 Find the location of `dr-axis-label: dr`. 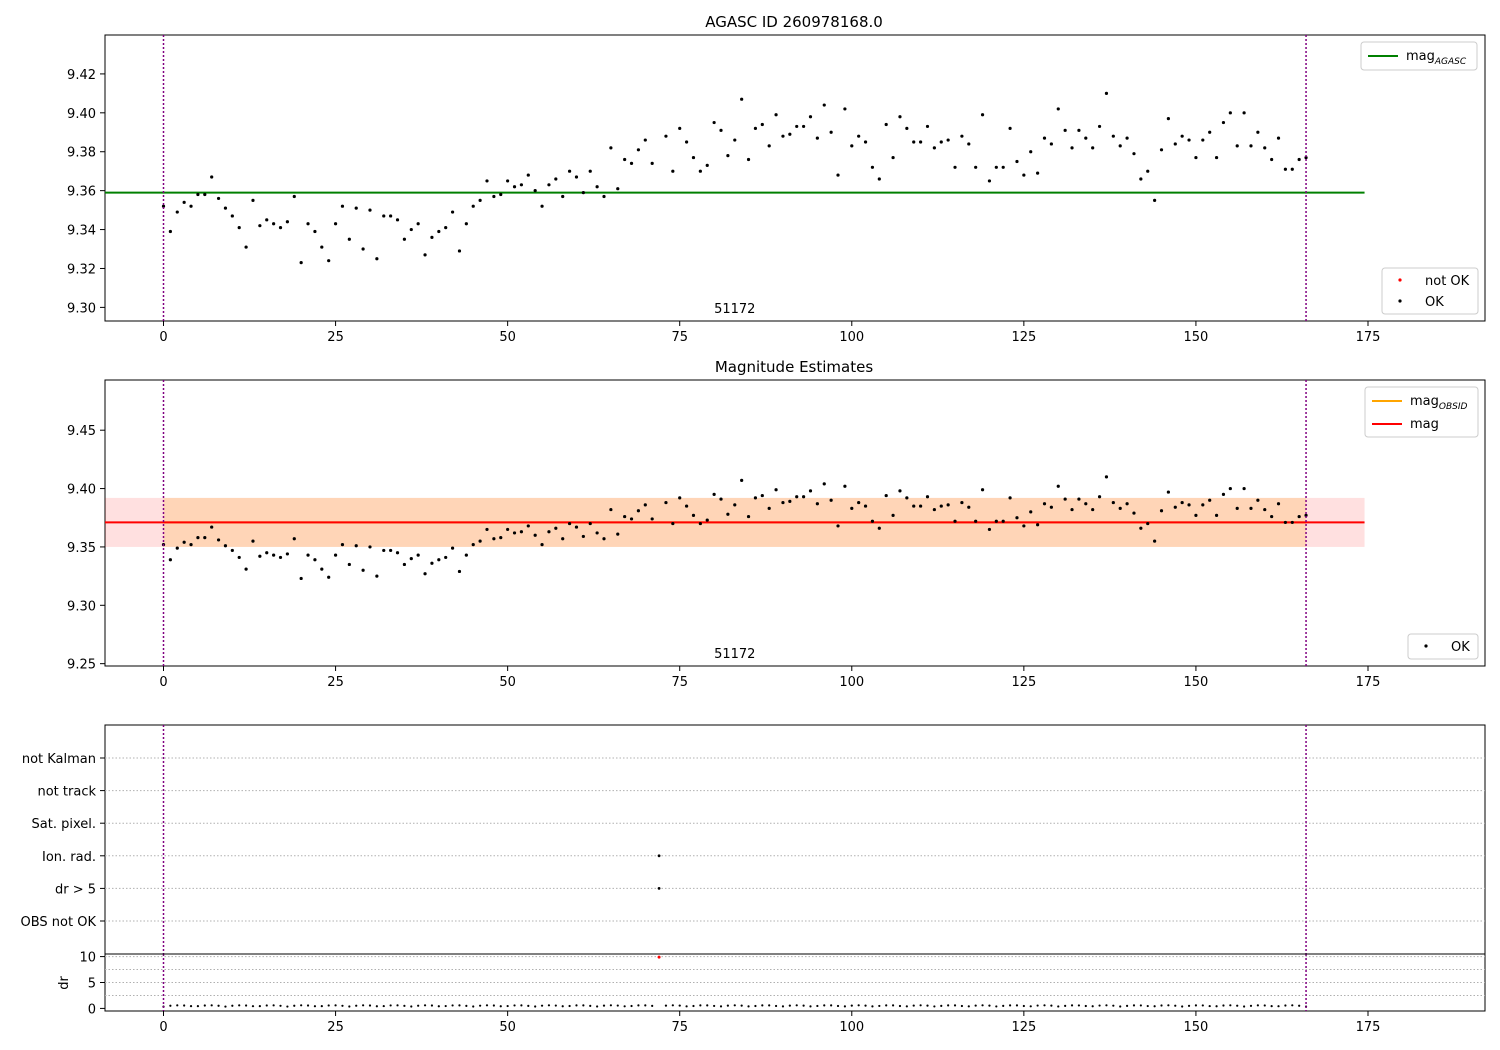

dr-axis-label: dr is located at coordinates (64, 983).